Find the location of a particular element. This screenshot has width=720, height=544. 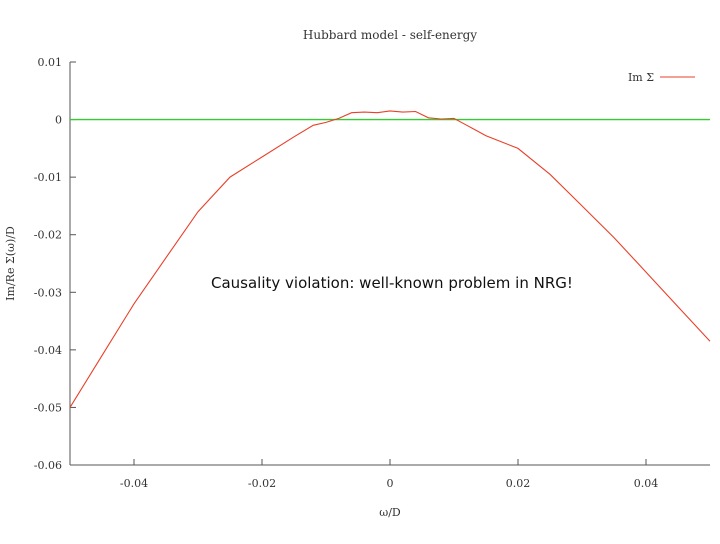

chart-title: Hubbard model - self-energy is located at coordinates (390, 35).